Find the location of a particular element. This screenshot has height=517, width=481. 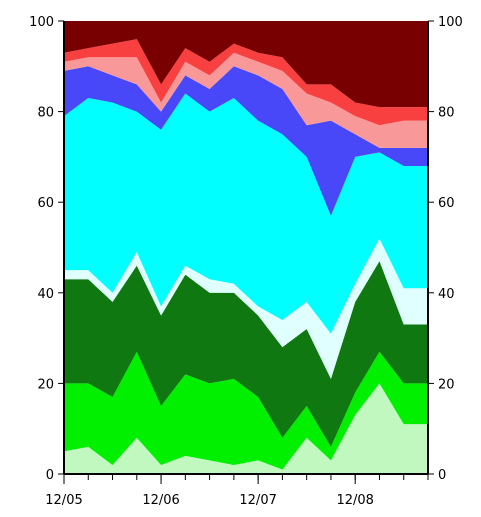

y-tick-label-left: 20 is located at coordinates (45, 384).